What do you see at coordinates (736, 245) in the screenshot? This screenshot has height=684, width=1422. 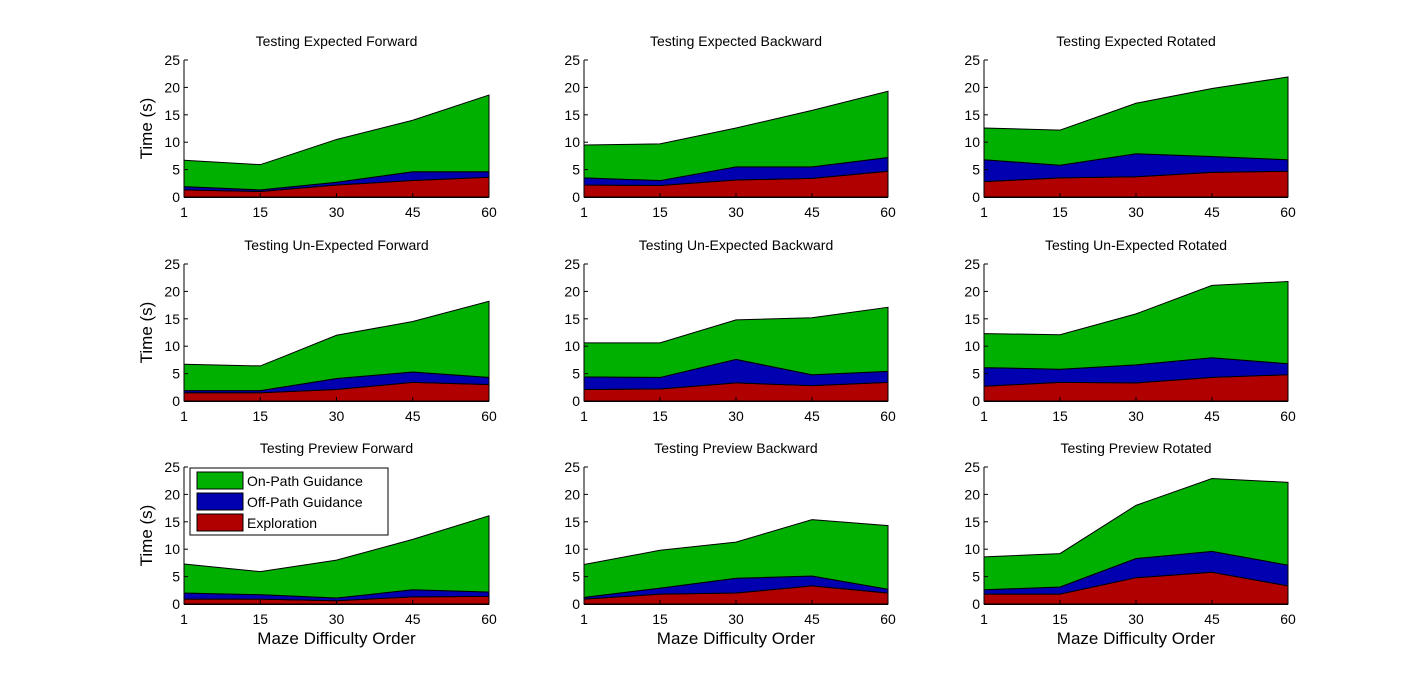 I see `subplot-title: Testing Un-Expected Backward` at bounding box center [736, 245].